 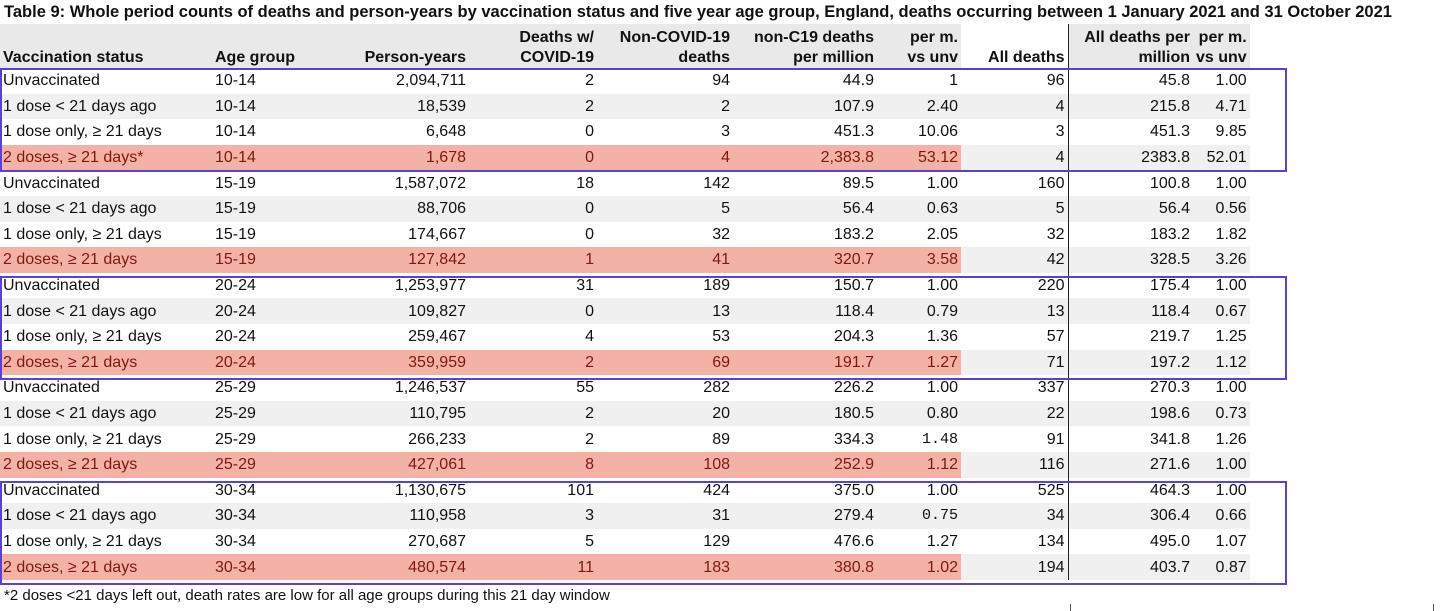 What do you see at coordinates (1055, 81) in the screenshot?
I see `cell-all-deaths: 96` at bounding box center [1055, 81].